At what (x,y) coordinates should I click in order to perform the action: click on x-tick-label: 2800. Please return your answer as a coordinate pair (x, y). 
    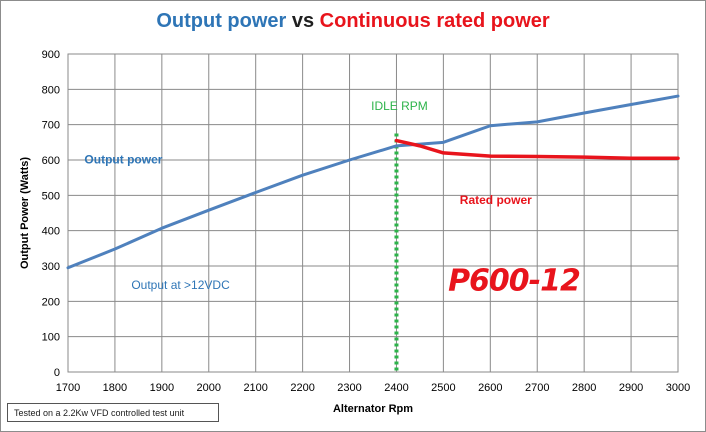
    Looking at the image, I should click on (584, 388).